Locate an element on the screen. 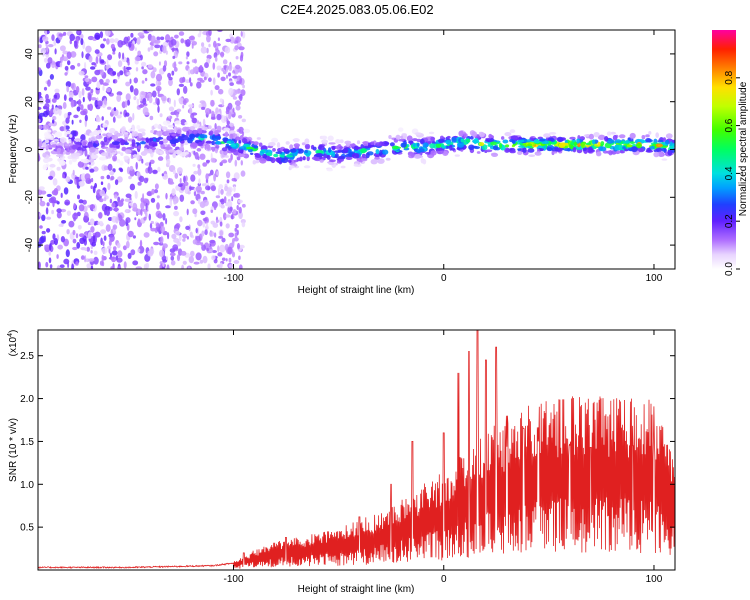 This screenshot has height=600, width=750. spectrogram-xlabel: Height of straight line (km) is located at coordinates (356, 290).